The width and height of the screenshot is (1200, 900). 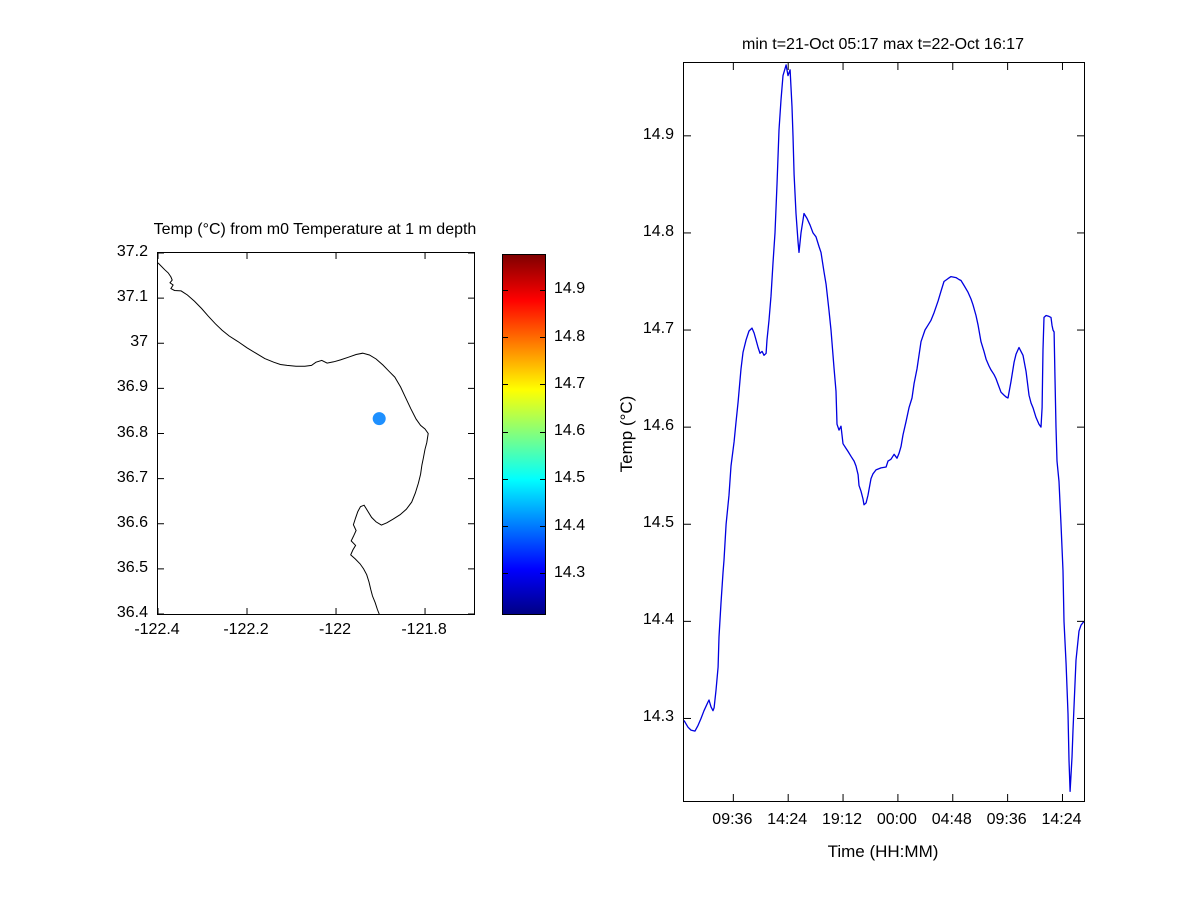 I want to click on map-plot-area, so click(x=316, y=433).